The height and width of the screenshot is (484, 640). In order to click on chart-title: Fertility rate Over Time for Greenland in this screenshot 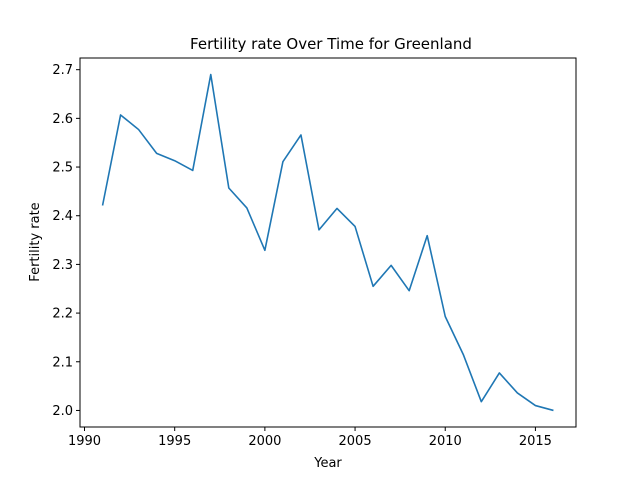, I will do `click(331, 44)`.